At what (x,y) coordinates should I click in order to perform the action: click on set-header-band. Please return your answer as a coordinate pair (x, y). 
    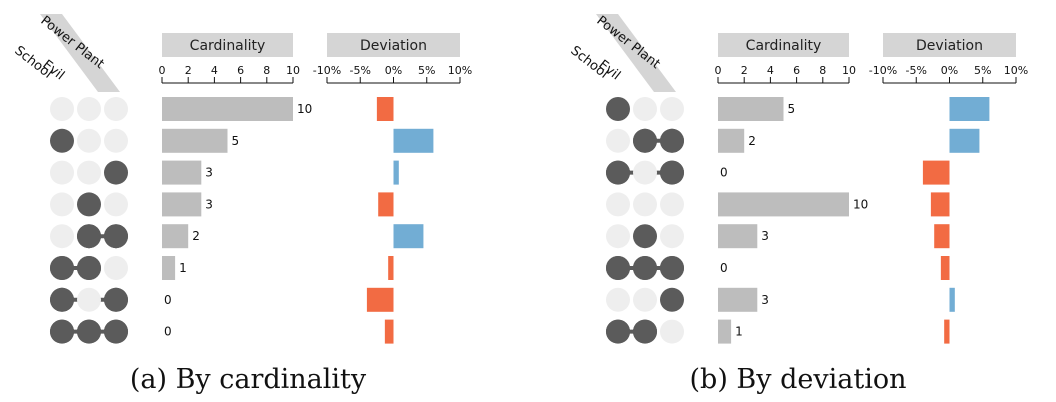
    Looking at the image, I should click on (636, 53).